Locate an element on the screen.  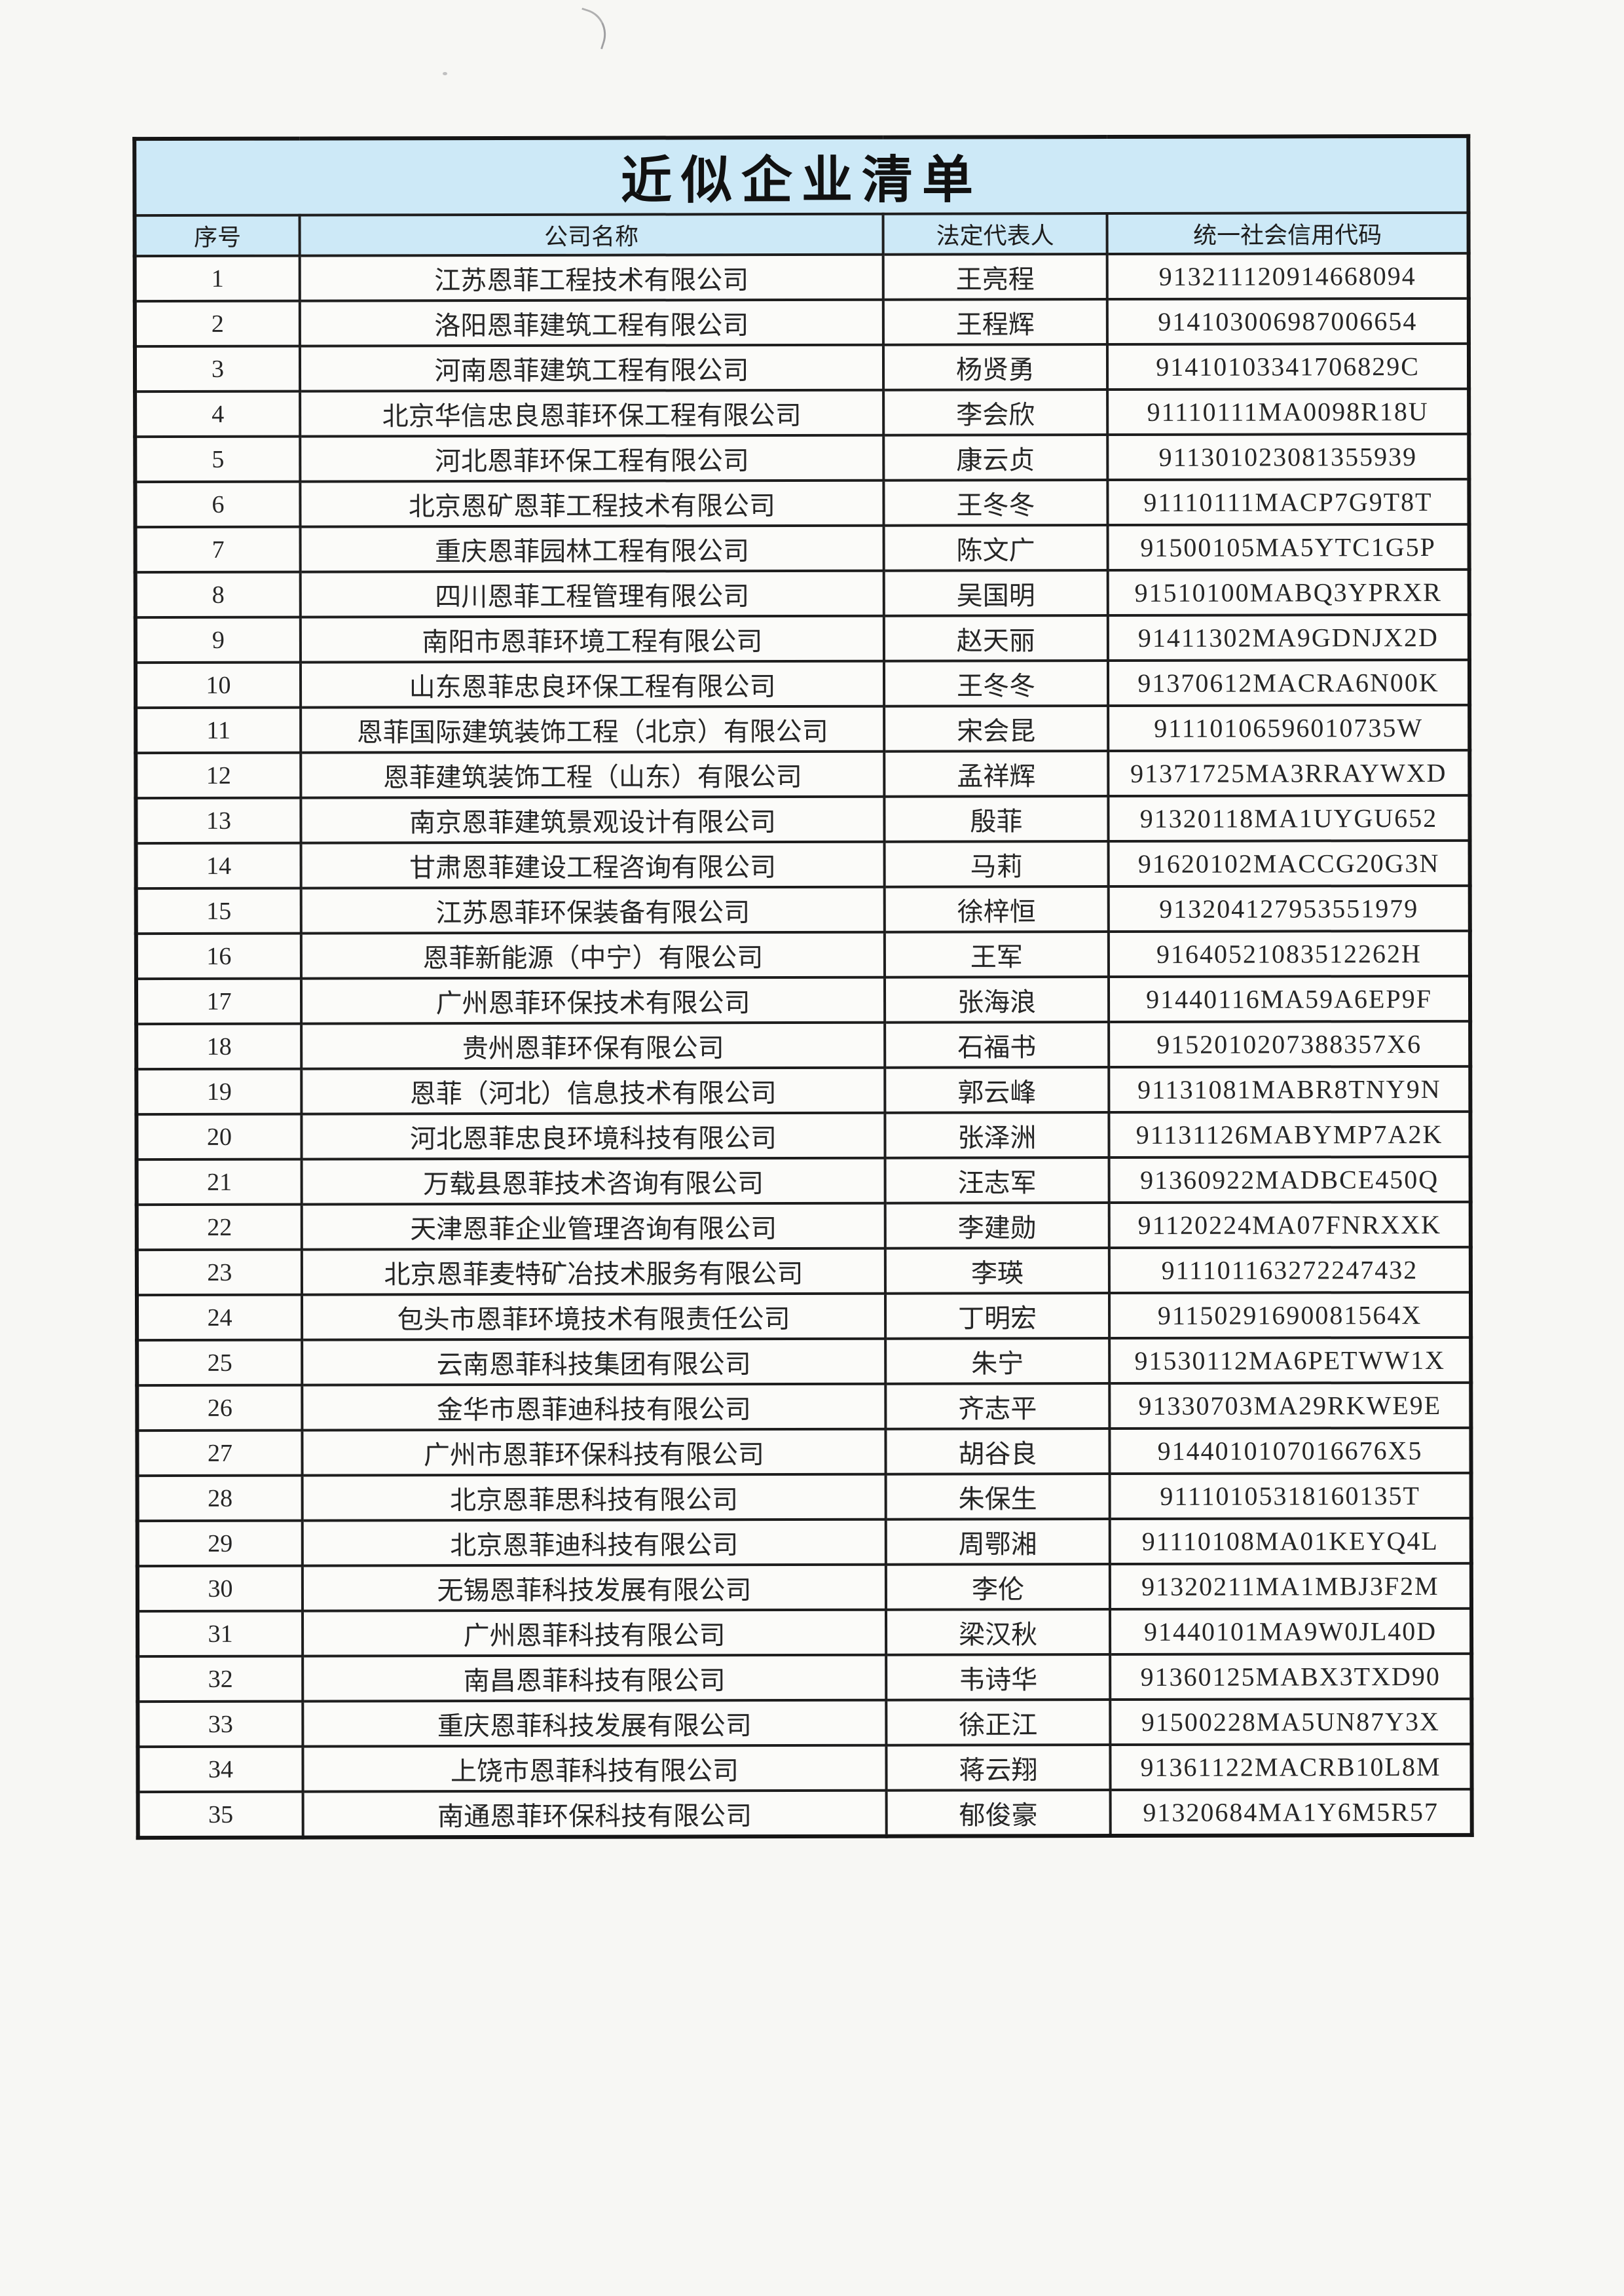
cell-code: 91120224MA07FNRXXK is located at coordinates (1290, 1224).